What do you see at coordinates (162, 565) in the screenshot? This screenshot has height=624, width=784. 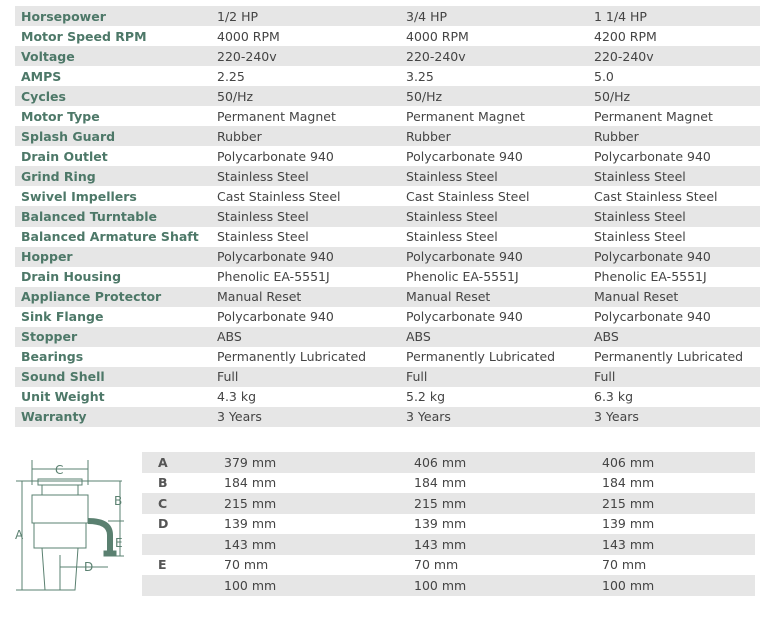 I see `dimension-label: E` at bounding box center [162, 565].